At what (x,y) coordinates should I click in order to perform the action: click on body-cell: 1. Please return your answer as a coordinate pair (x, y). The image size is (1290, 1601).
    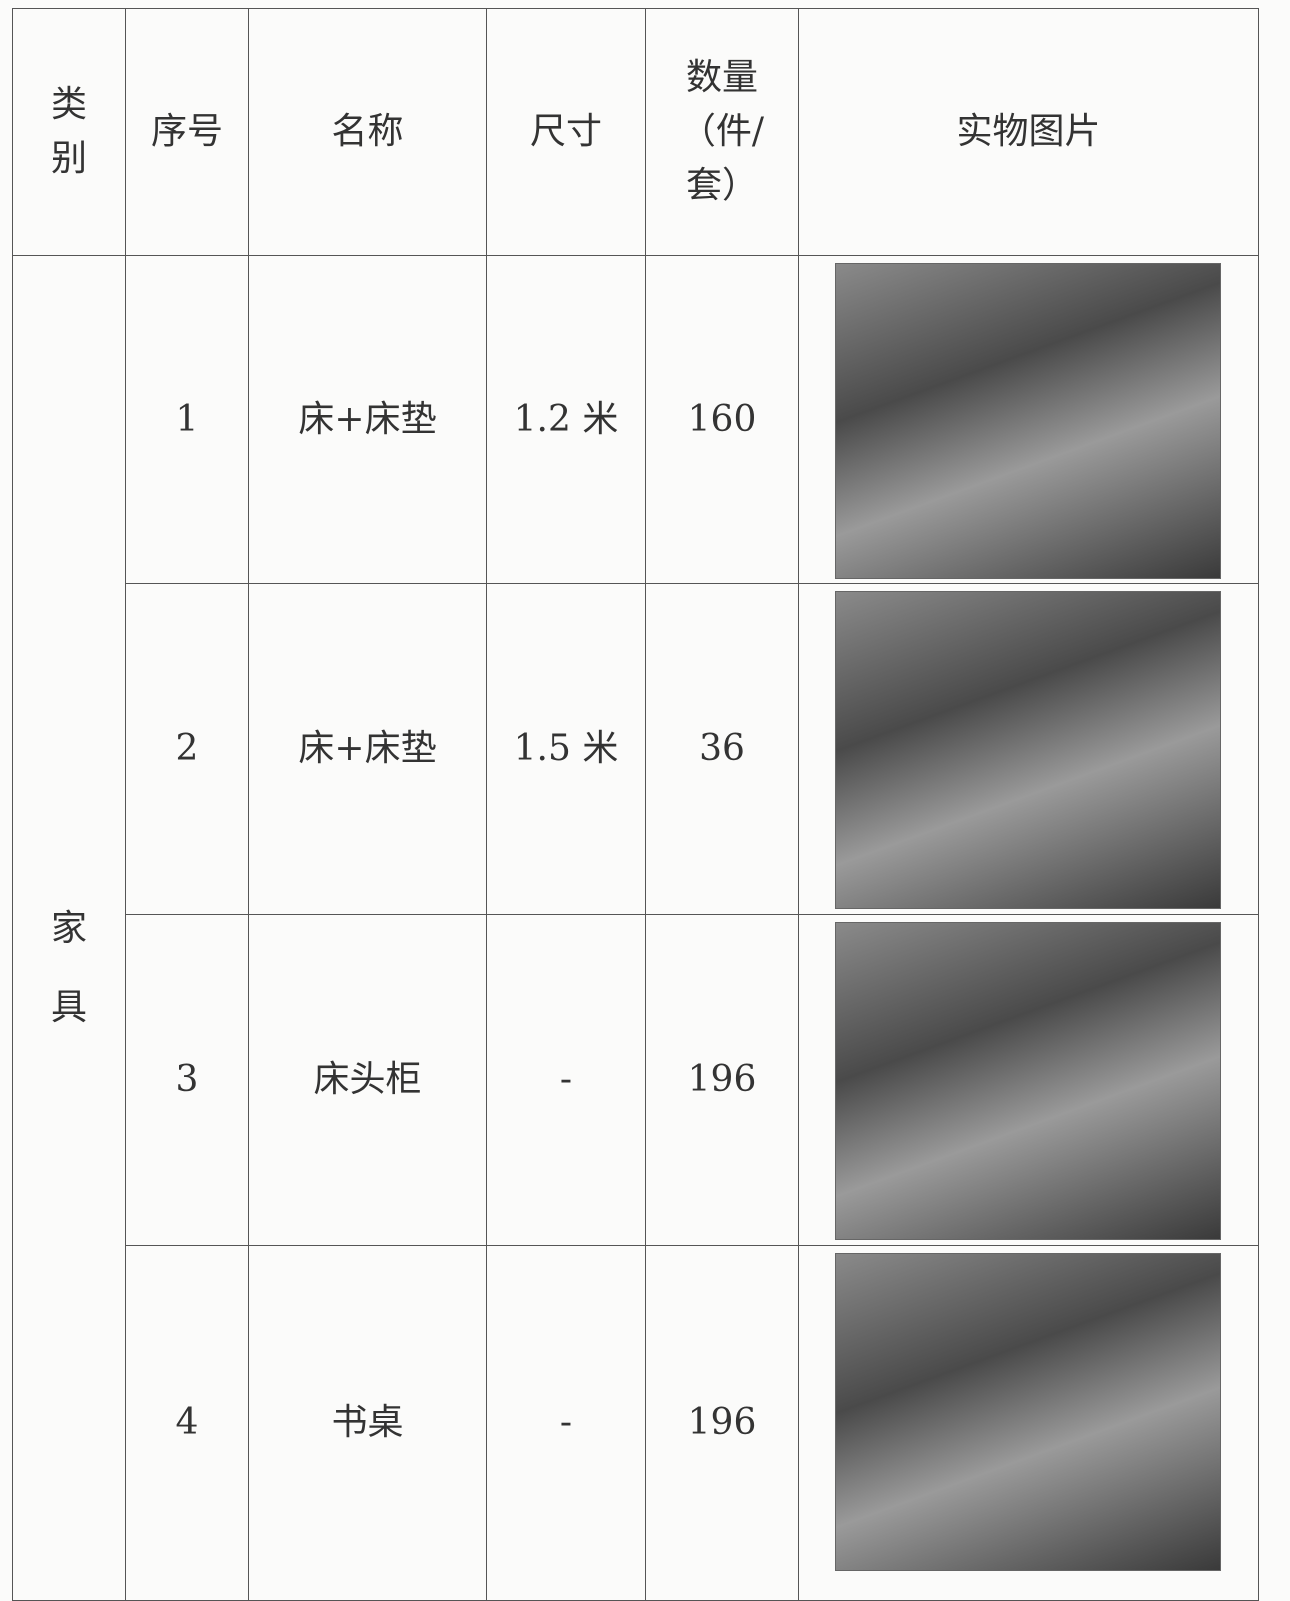
    Looking at the image, I should click on (187, 419).